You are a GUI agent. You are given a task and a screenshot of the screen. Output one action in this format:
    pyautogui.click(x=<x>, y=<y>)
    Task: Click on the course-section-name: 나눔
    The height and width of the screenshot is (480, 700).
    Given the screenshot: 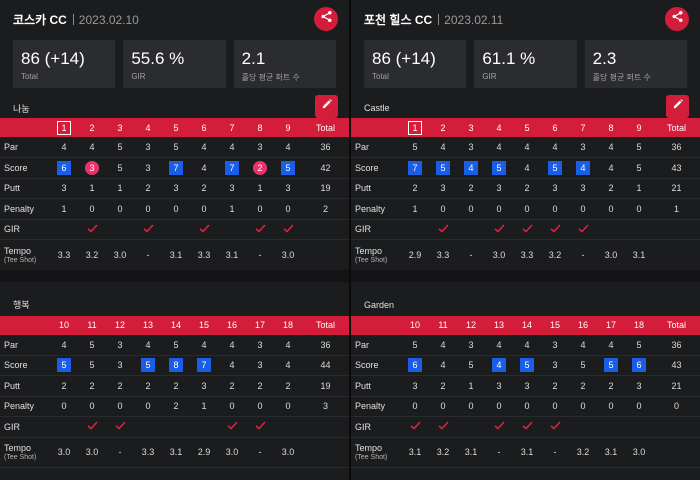 What is the action you would take?
    pyautogui.click(x=21, y=108)
    